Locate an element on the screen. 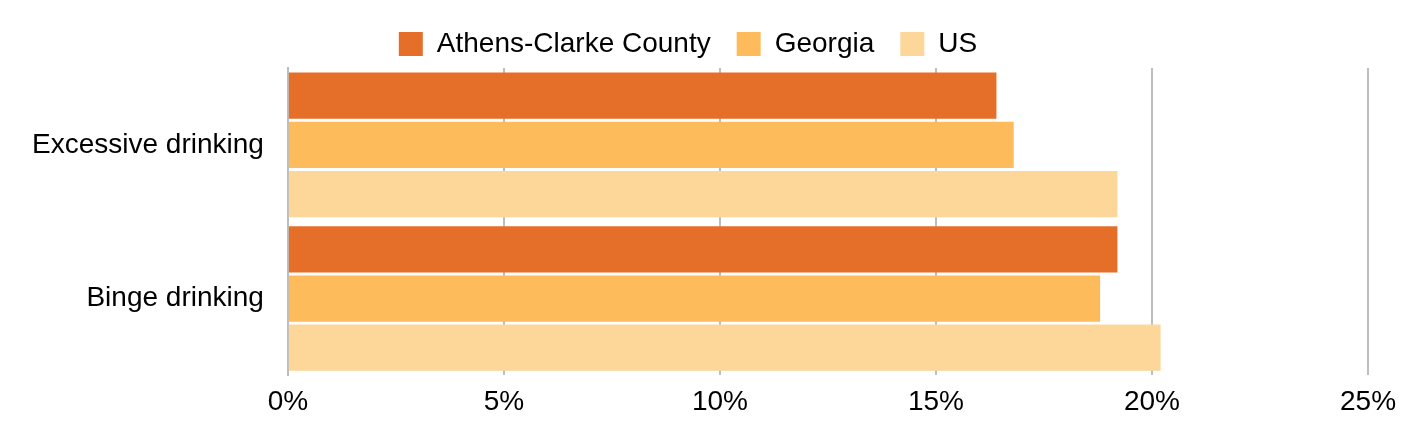 Image resolution: width=1414 pixels, height=433 pixels. x-tick-label: 15% is located at coordinates (935, 400).